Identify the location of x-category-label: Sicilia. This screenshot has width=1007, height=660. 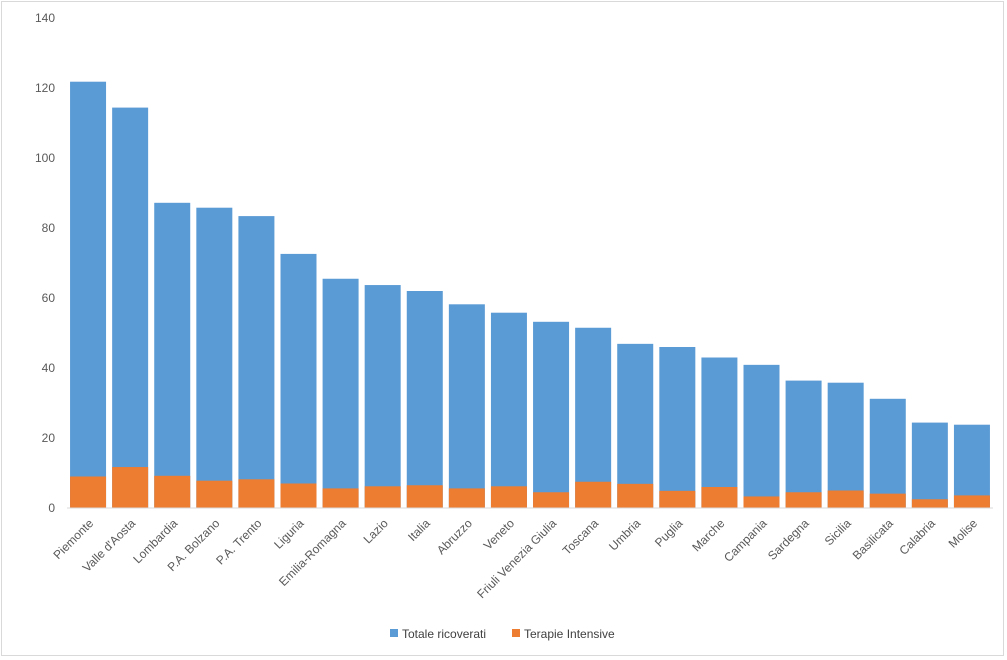
(838, 532).